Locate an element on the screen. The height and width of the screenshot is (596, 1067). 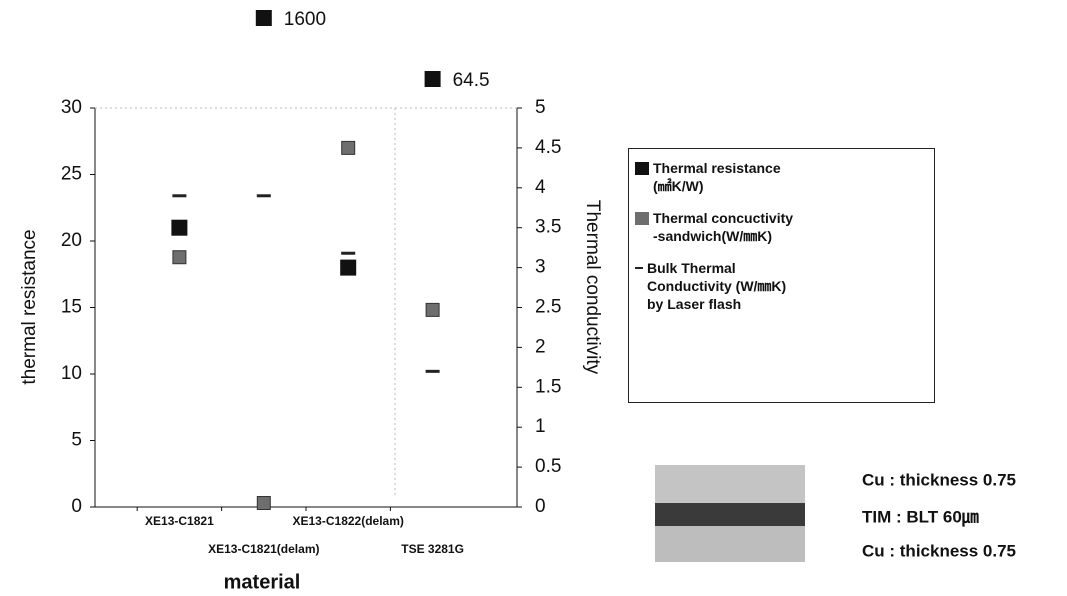
data-label: 64.5 is located at coordinates (471, 80).